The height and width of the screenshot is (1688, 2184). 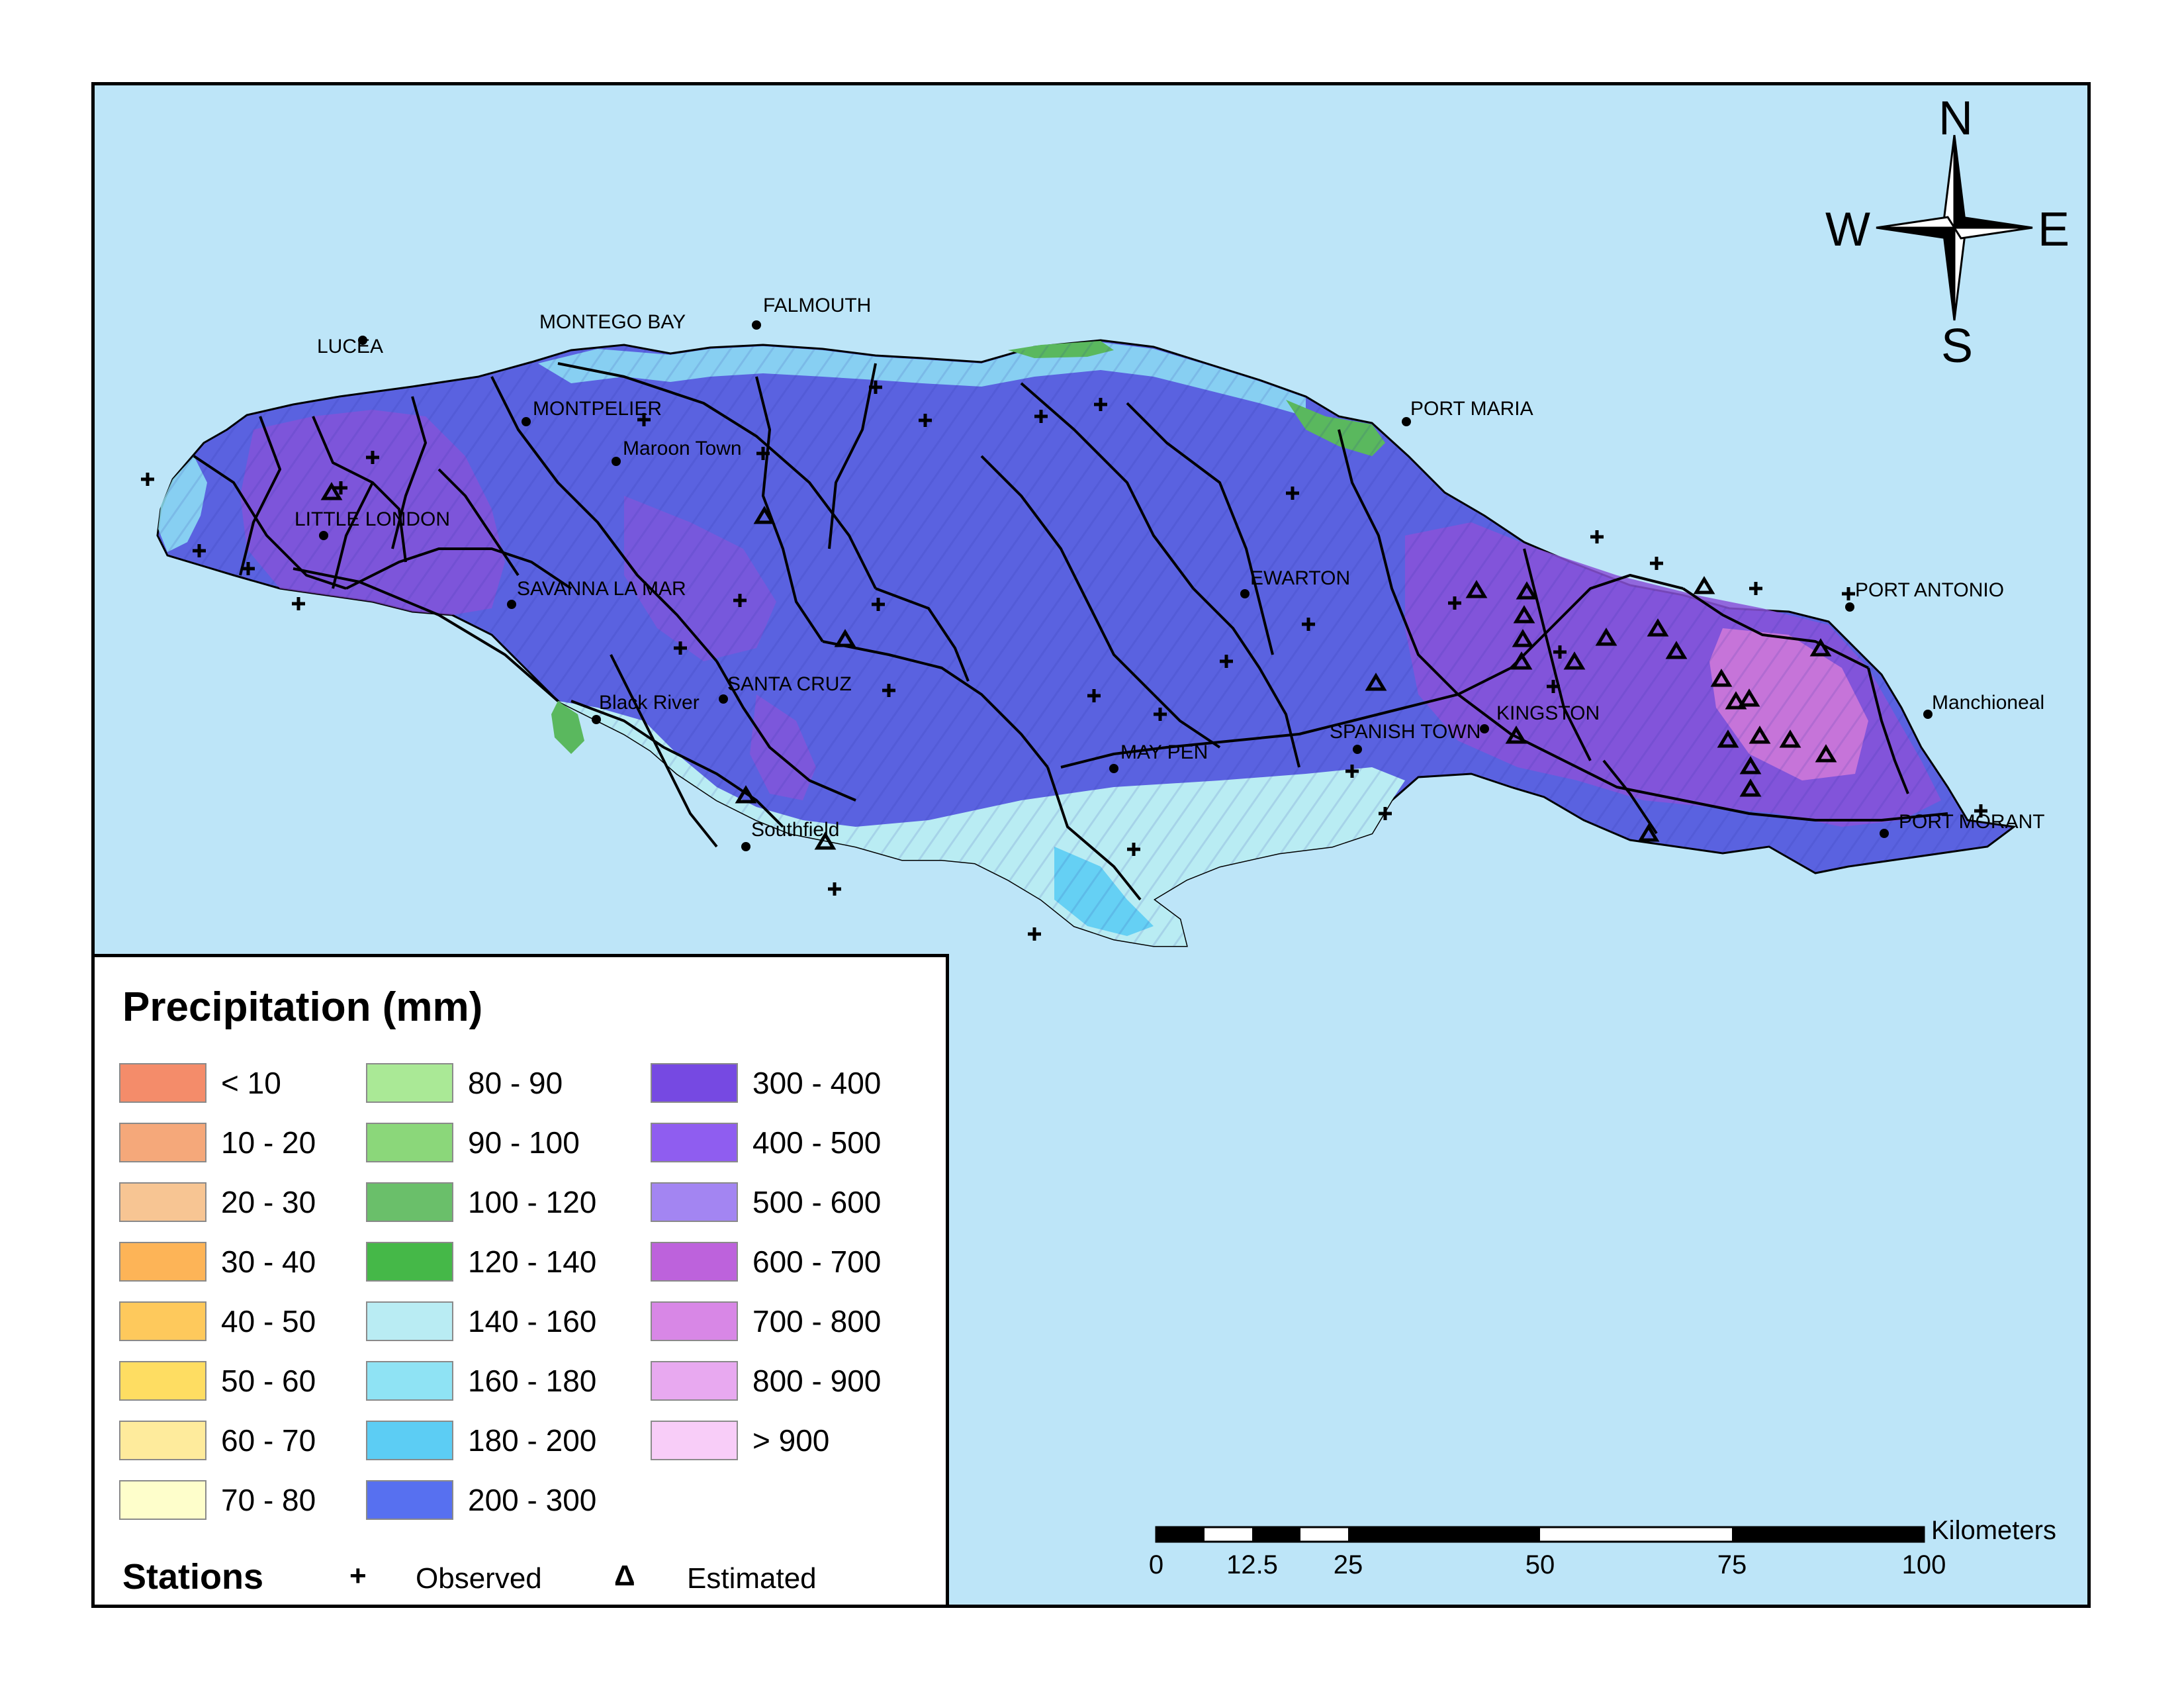 I want to click on town-label-port-morant: PORT MORANT, so click(x=1972, y=822).